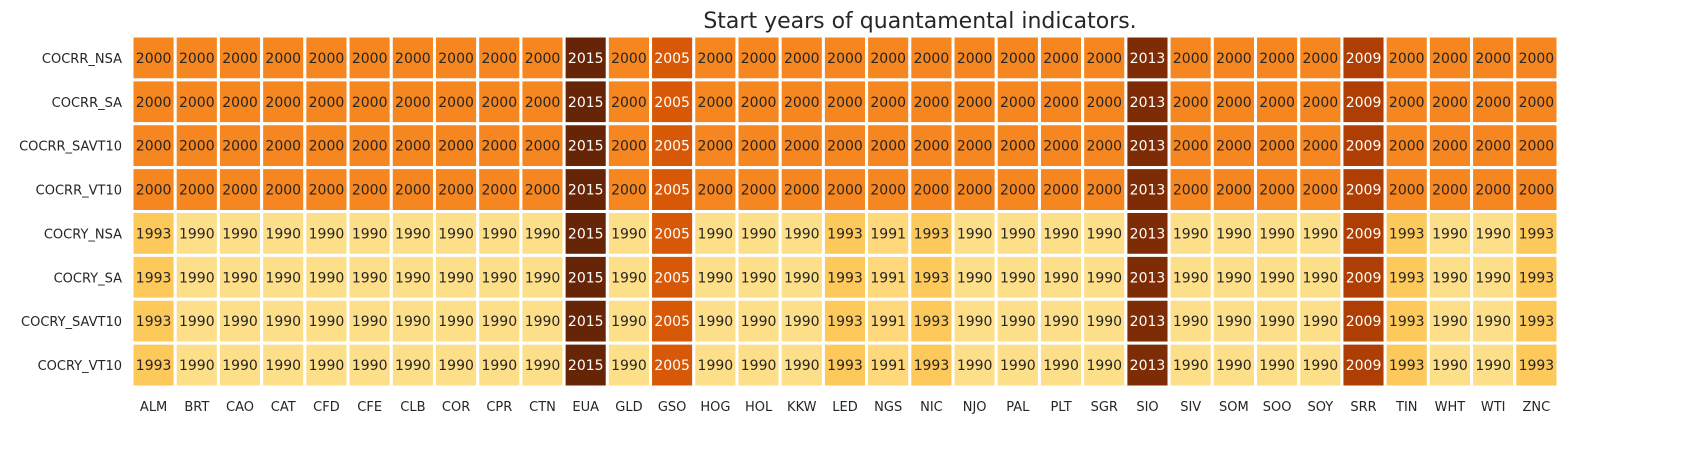 The height and width of the screenshot is (462, 1703). What do you see at coordinates (326, 407) in the screenshot?
I see `column-label: CFD` at bounding box center [326, 407].